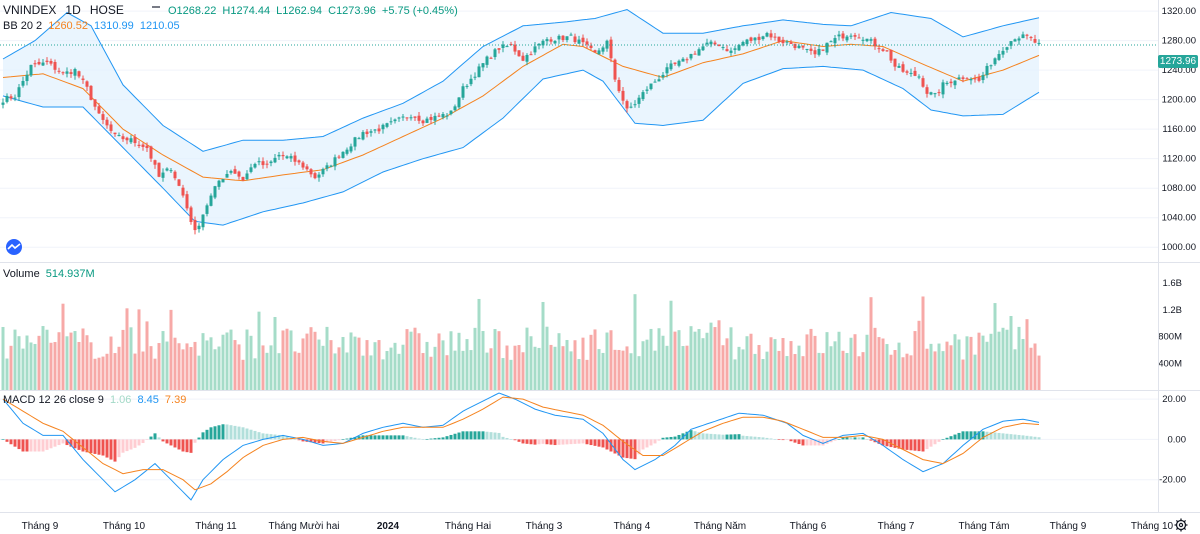  What do you see at coordinates (156, 7) in the screenshot?
I see `collapse-legend-icon` at bounding box center [156, 7].